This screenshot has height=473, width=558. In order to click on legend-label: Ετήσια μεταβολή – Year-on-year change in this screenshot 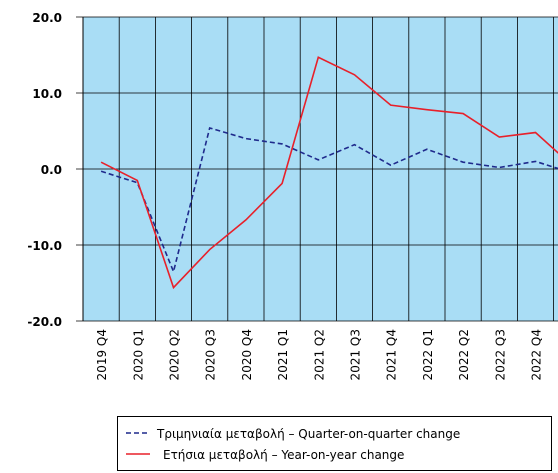, I will do `click(283, 455)`.